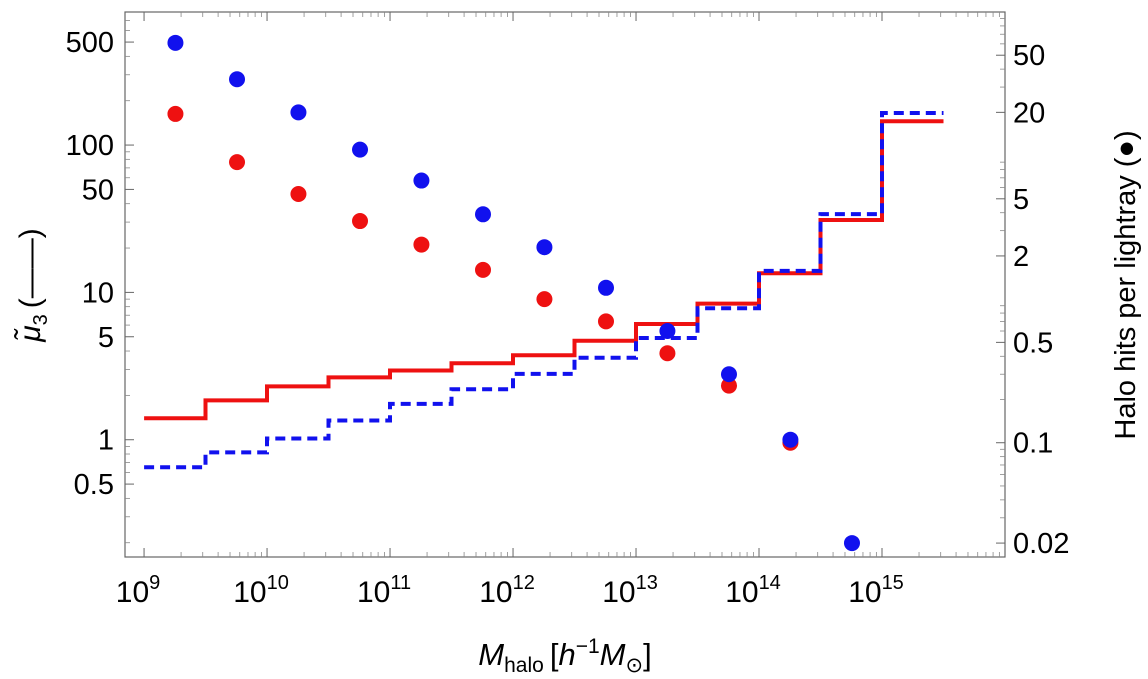 The height and width of the screenshot is (679, 1148). I want to click on y-left-tick-label: 5, so click(106, 338).